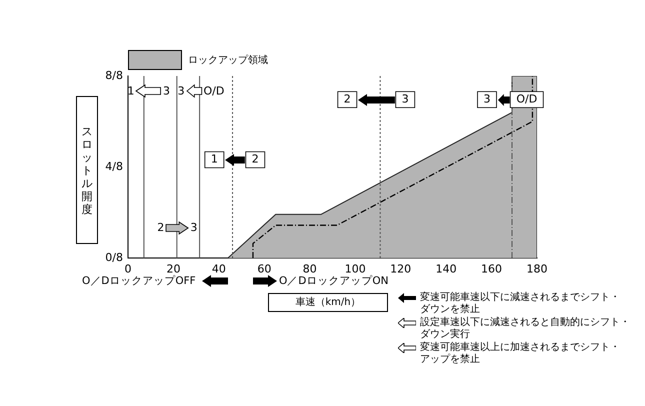 Image resolution: width=645 pixels, height=406 pixels. What do you see at coordinates (219, 269) in the screenshot?
I see `x-tick-label: 40` at bounding box center [219, 269].